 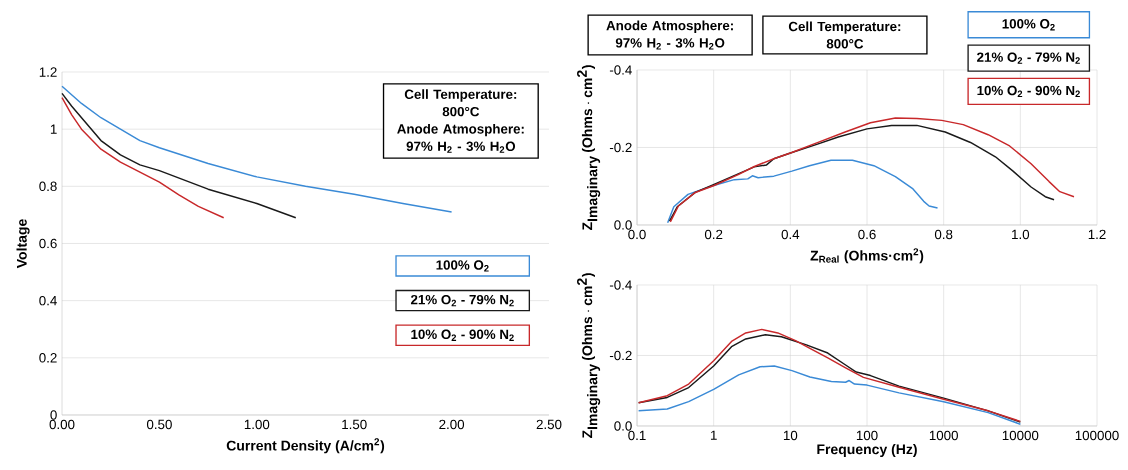 I want to click on text: 800°C, so click(x=845, y=44).